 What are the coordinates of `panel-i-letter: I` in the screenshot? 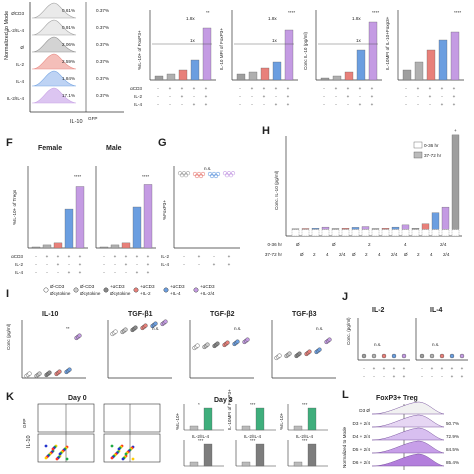 It's located at (7, 294).